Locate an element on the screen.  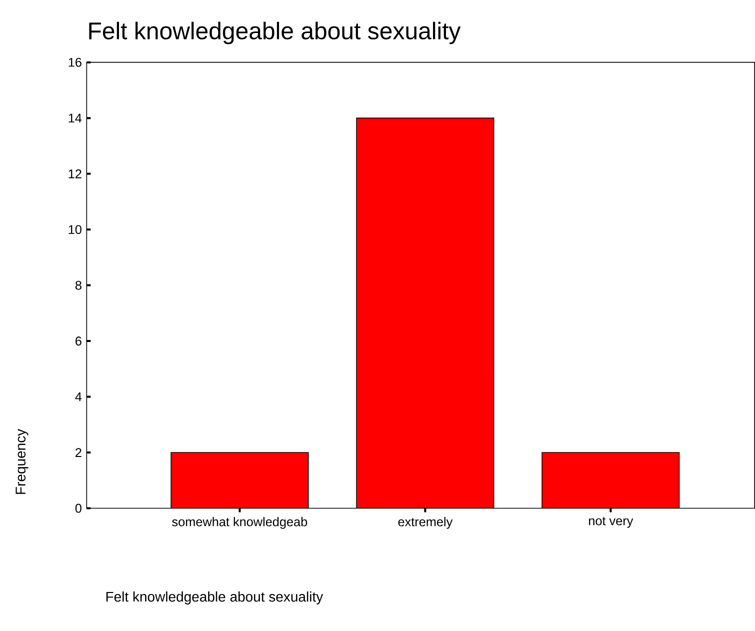
y-tick-label: 2 is located at coordinates (79, 452).